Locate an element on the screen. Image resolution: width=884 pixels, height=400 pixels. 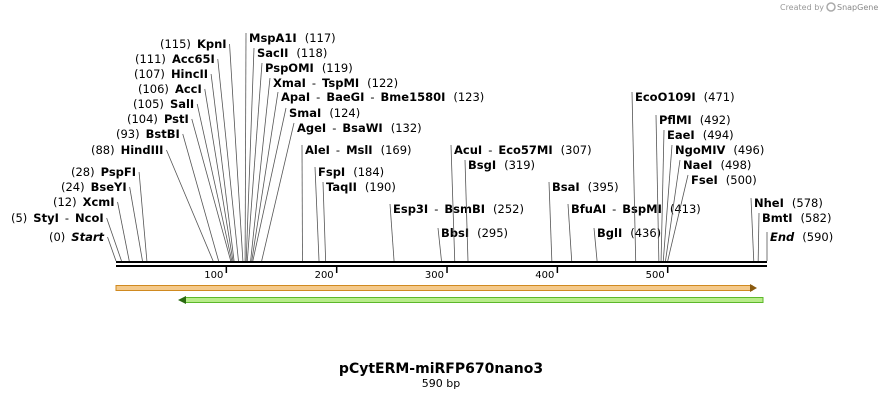
site-position: (123) is located at coordinates (468, 97).